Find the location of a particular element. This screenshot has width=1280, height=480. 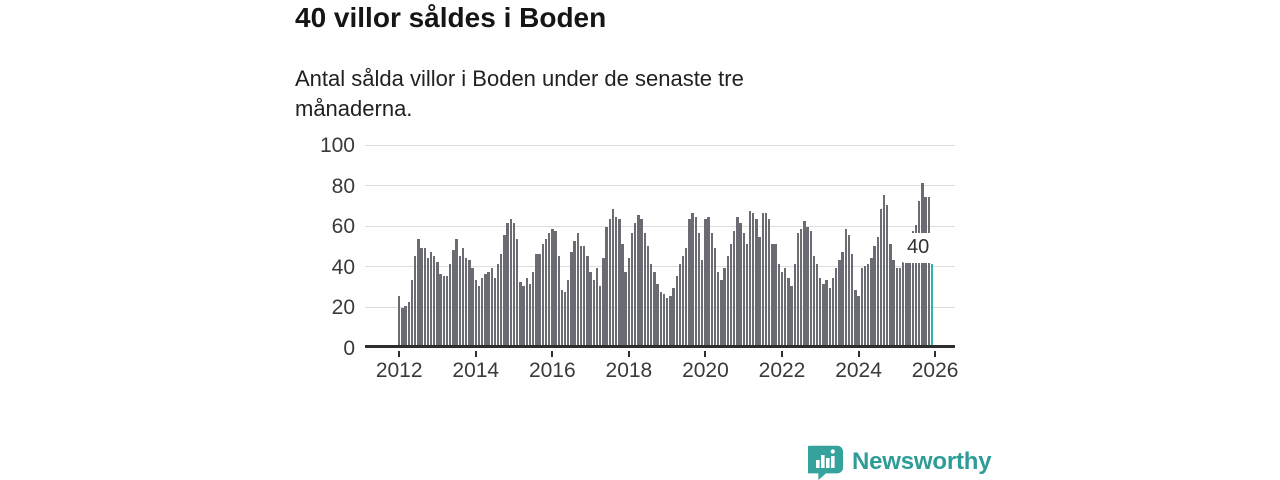

x-axis-label-2024: 2024 is located at coordinates (858, 370).